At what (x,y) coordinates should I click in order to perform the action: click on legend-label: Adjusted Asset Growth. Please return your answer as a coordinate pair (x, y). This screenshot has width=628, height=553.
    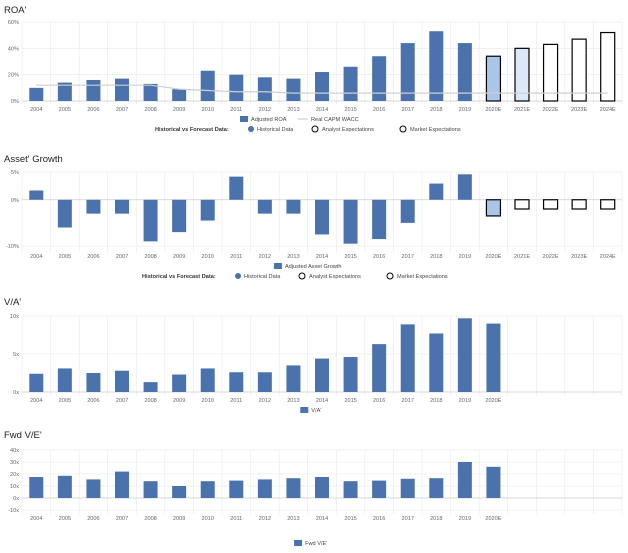
    Looking at the image, I should click on (313, 267).